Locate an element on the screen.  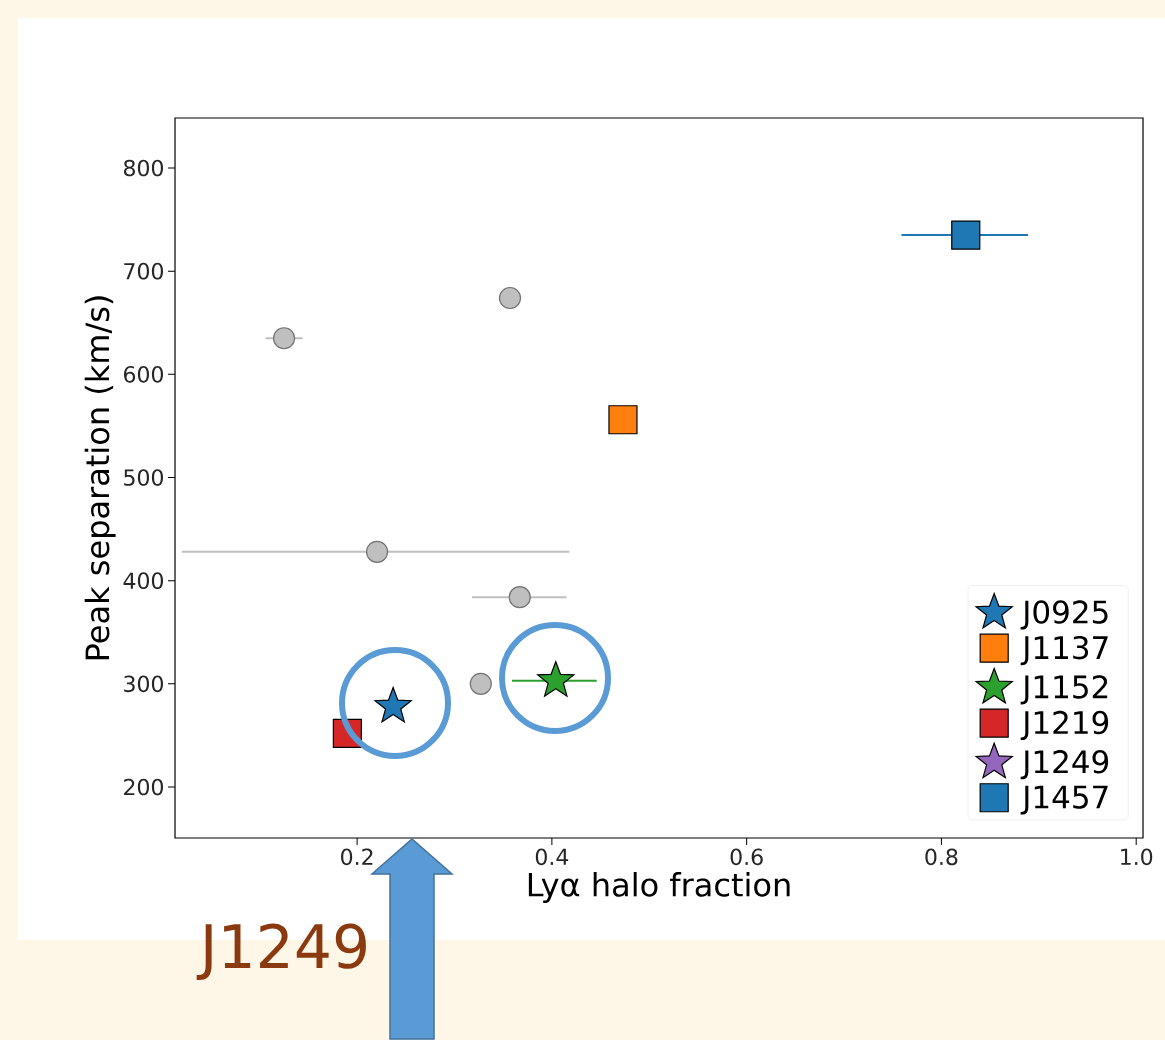
y-axis-title: Peak separation (km/s) is located at coordinates (100, 478).